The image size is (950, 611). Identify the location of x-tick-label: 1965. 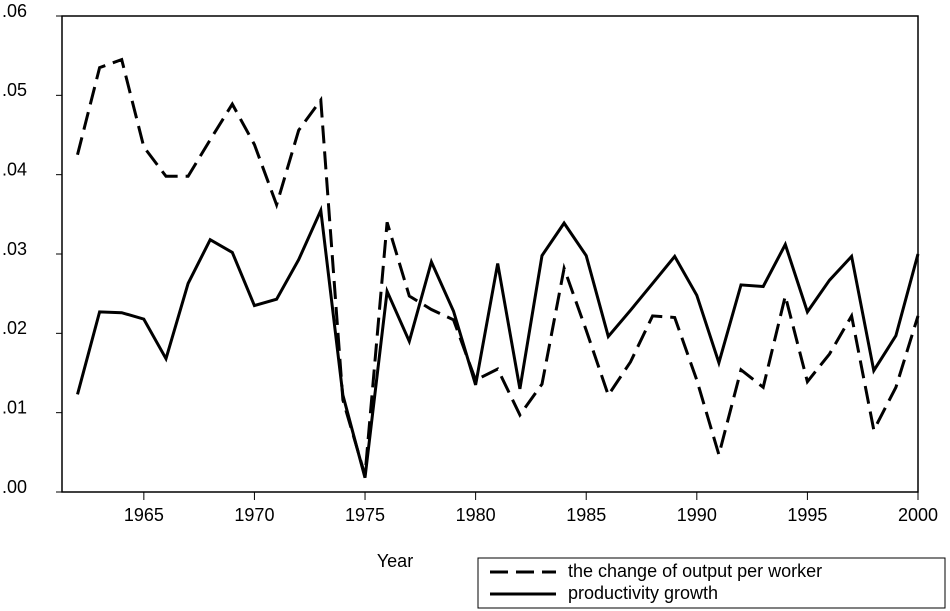
(144, 515).